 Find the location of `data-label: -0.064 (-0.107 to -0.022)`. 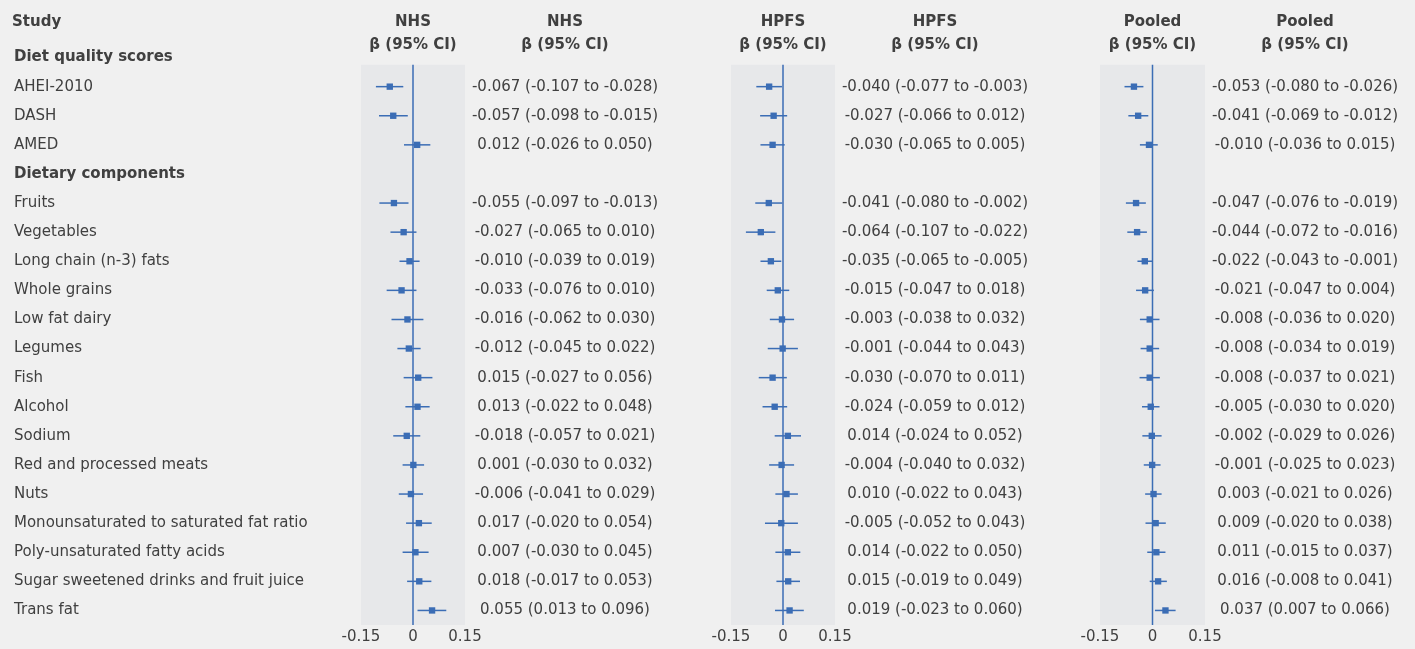

data-label: -0.064 (-0.107 to -0.022) is located at coordinates (935, 231).